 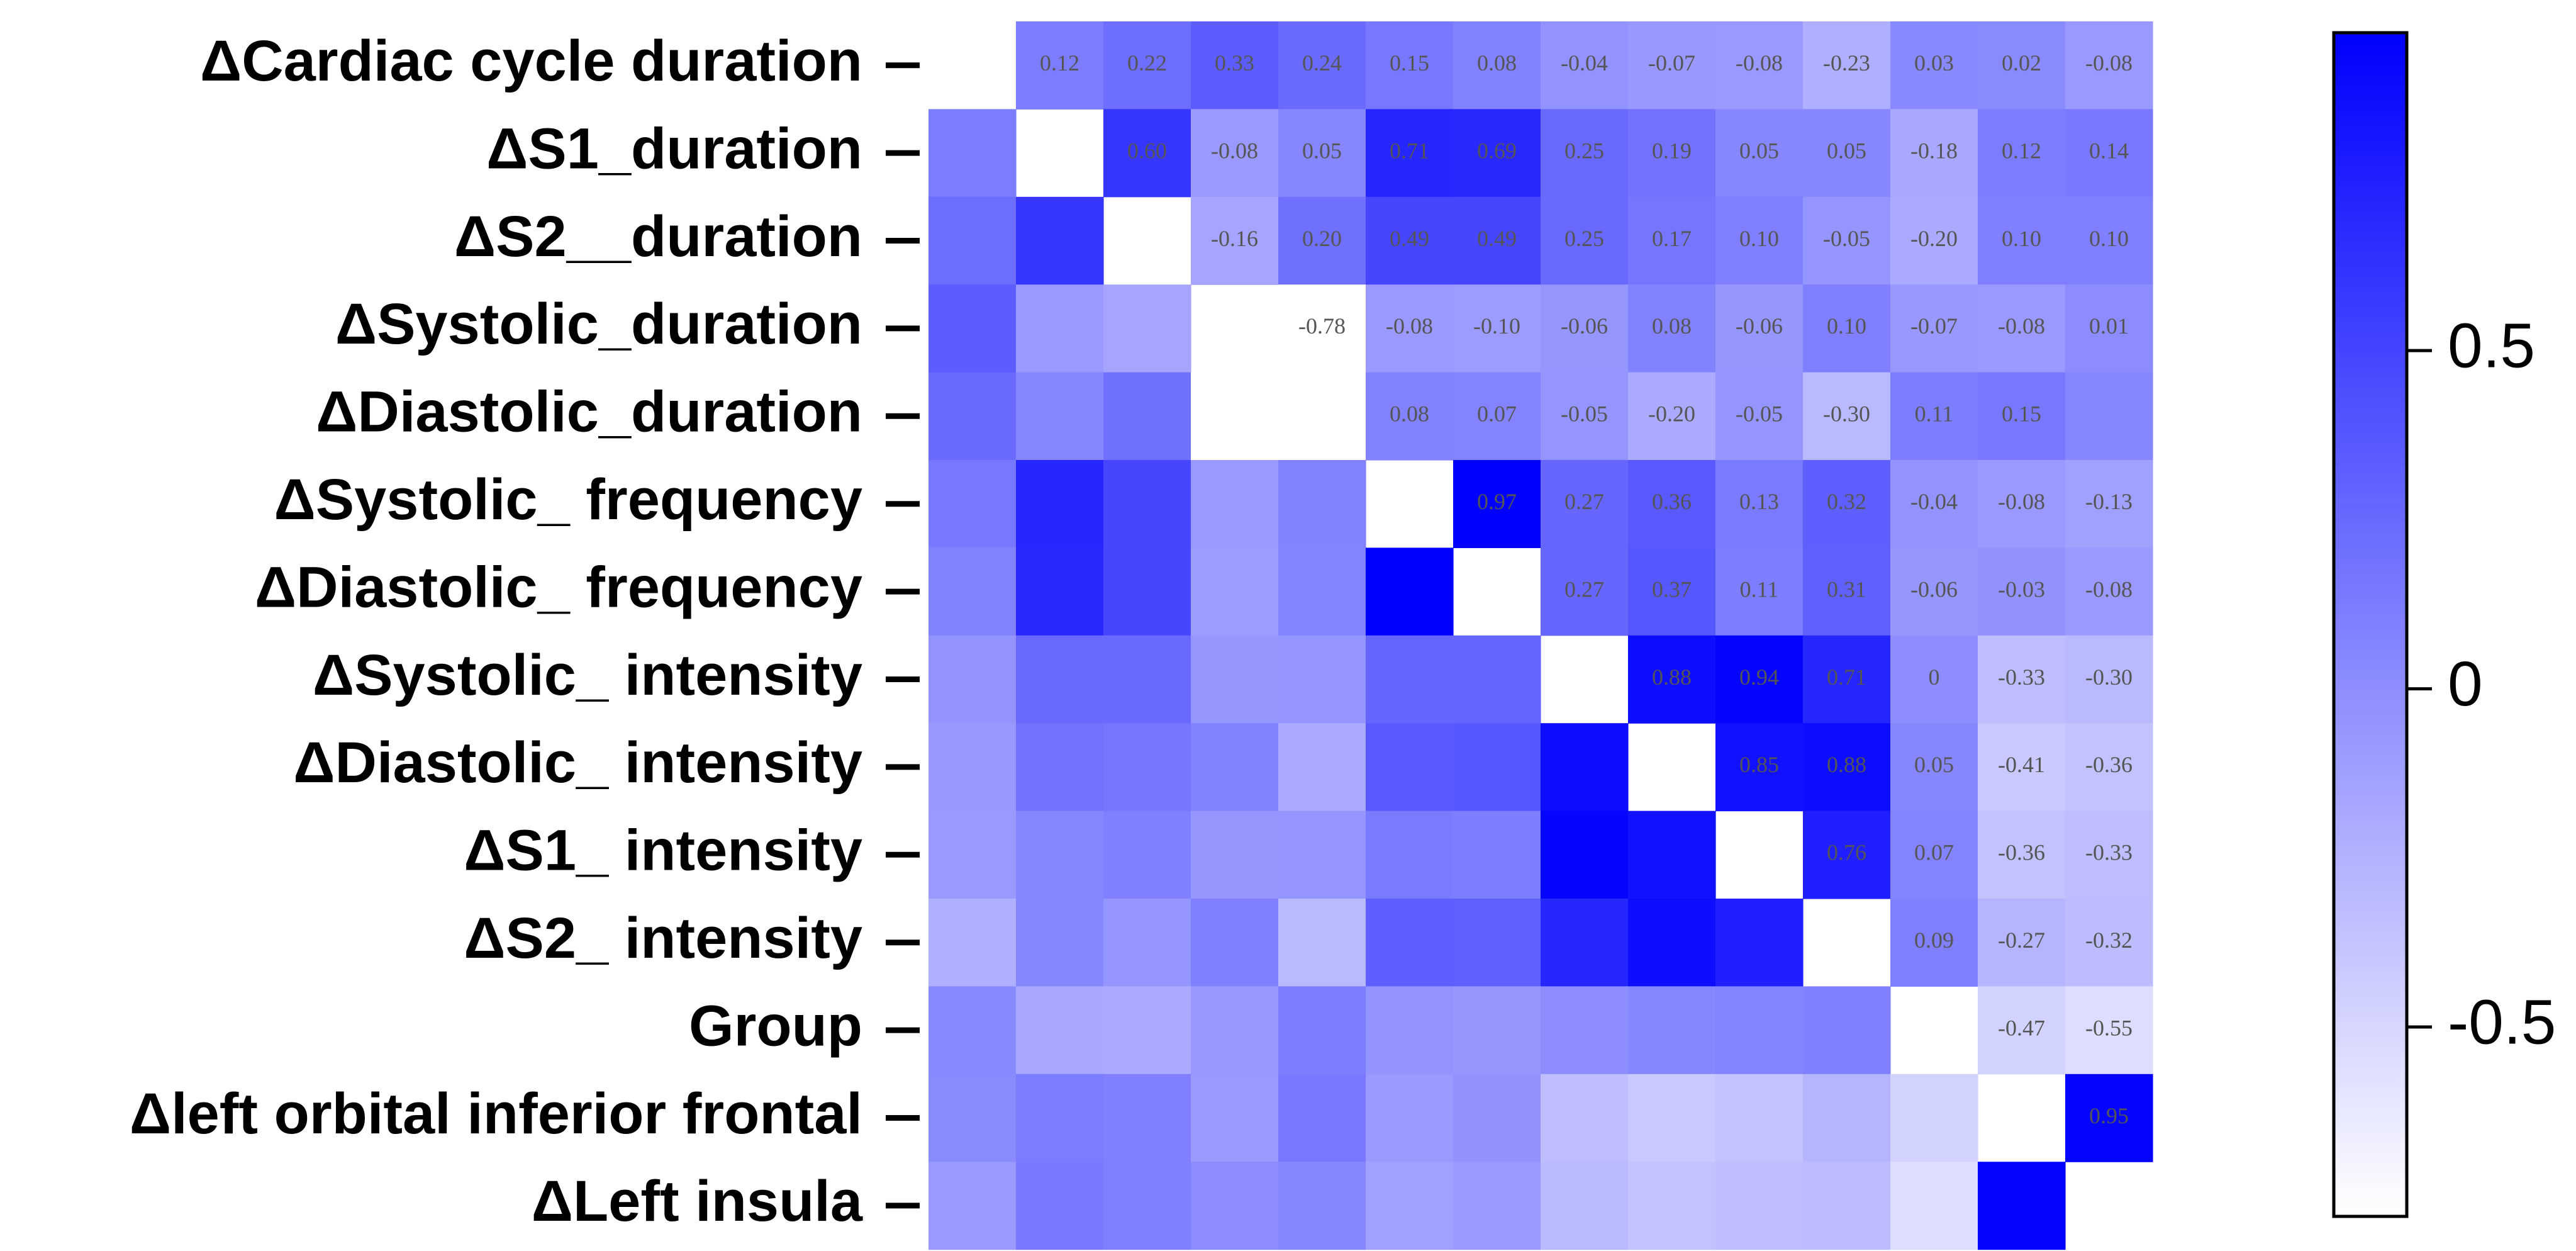 I want to click on cell-value-label: -0.07, so click(x=1934, y=326).